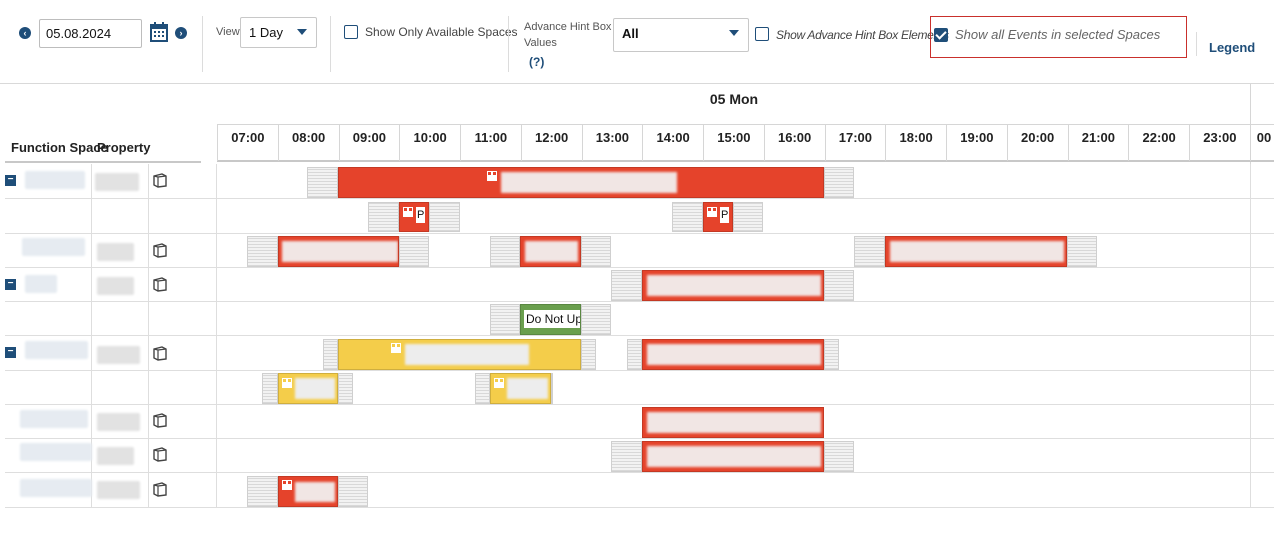 The width and height of the screenshot is (1274, 543). What do you see at coordinates (25, 33) in the screenshot?
I see `previous-day-icon: ‹` at bounding box center [25, 33].